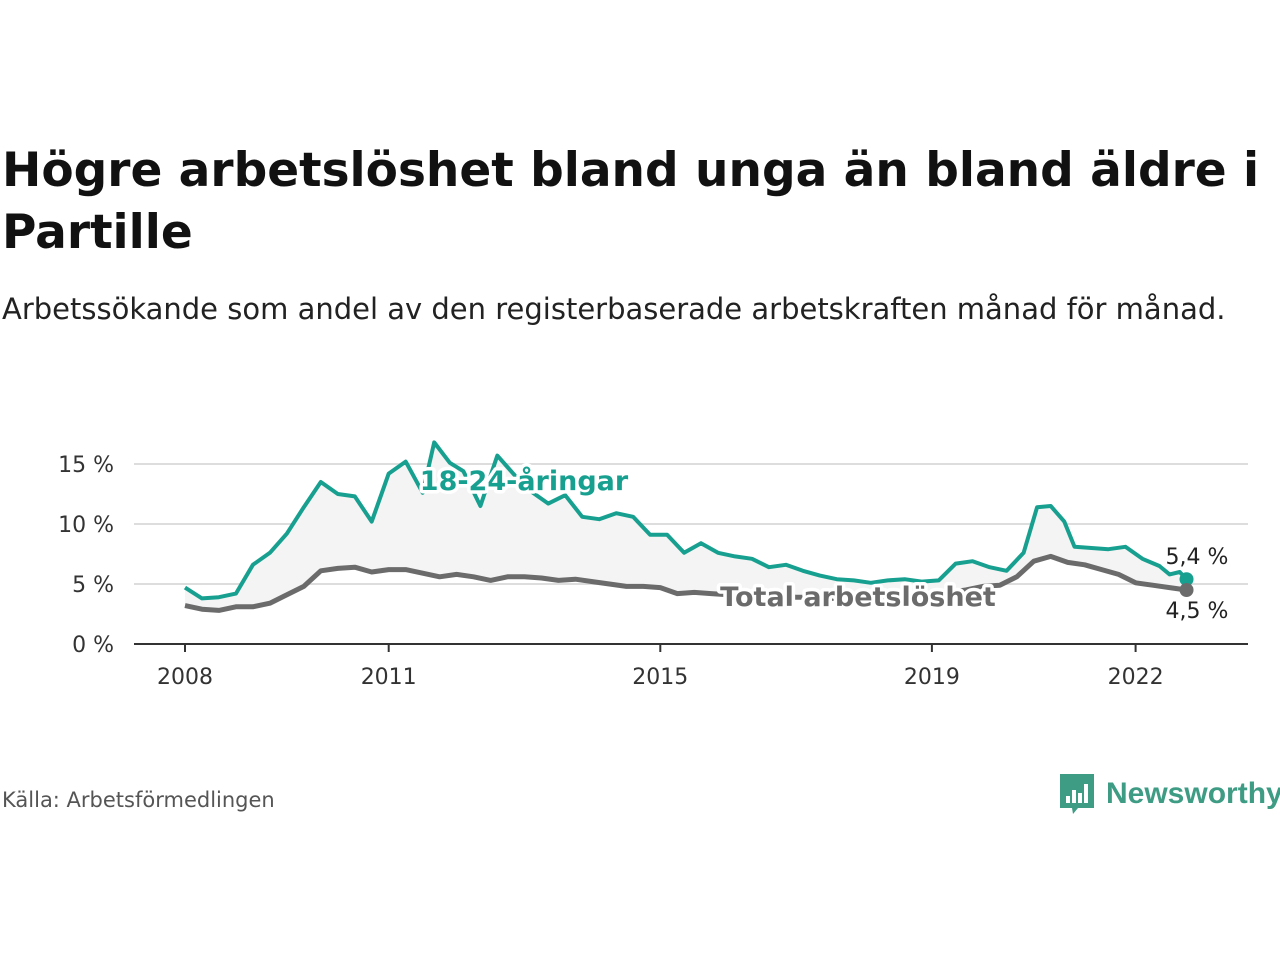  What do you see at coordinates (138, 800) in the screenshot?
I see `source-note: Källa: Arbetsförmedlingen` at bounding box center [138, 800].